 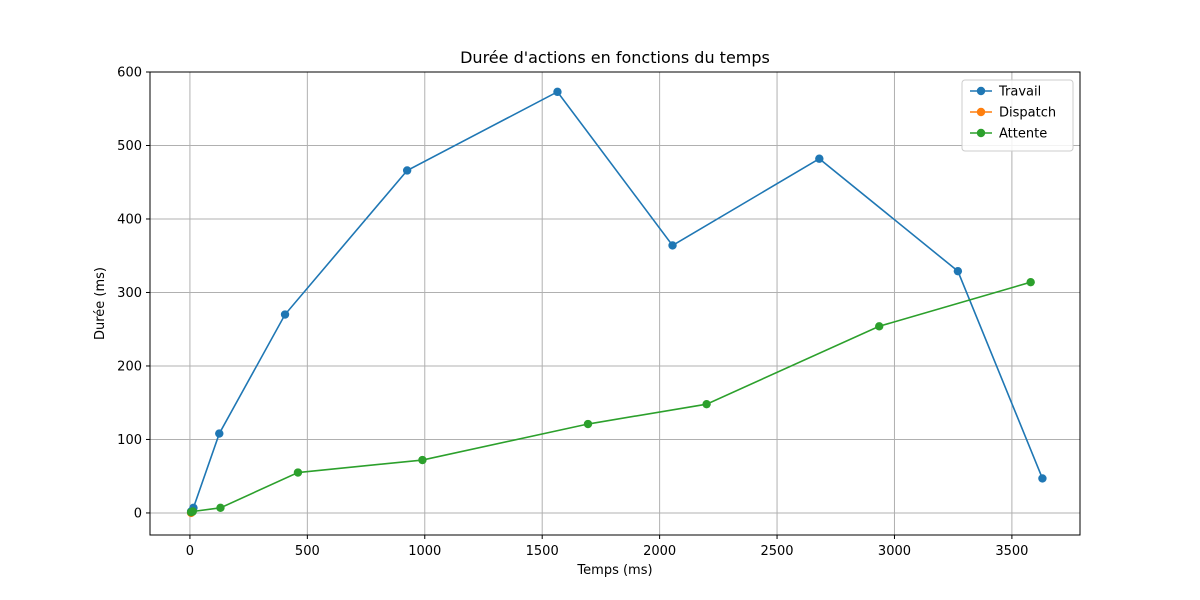 What do you see at coordinates (1019, 92) in the screenshot?
I see `legend-label: Travail` at bounding box center [1019, 92].